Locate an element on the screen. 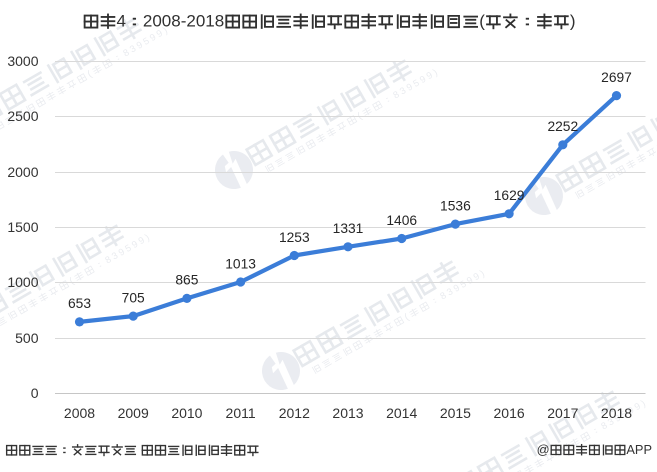 This screenshot has height=472, width=657. svg-text: 2500 is located at coordinates (22, 116).